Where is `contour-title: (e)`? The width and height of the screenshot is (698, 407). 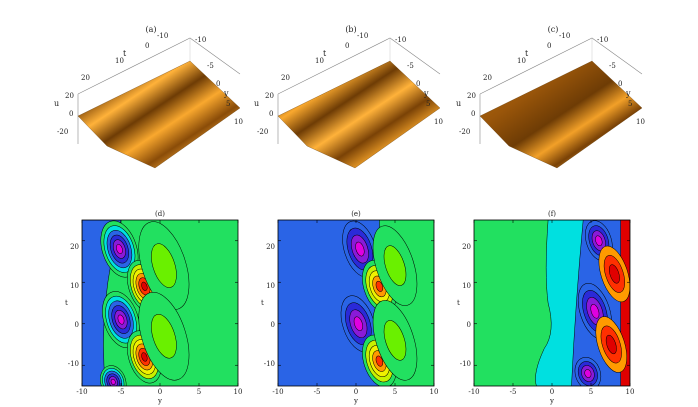 contour-title: (e) is located at coordinates (356, 214).